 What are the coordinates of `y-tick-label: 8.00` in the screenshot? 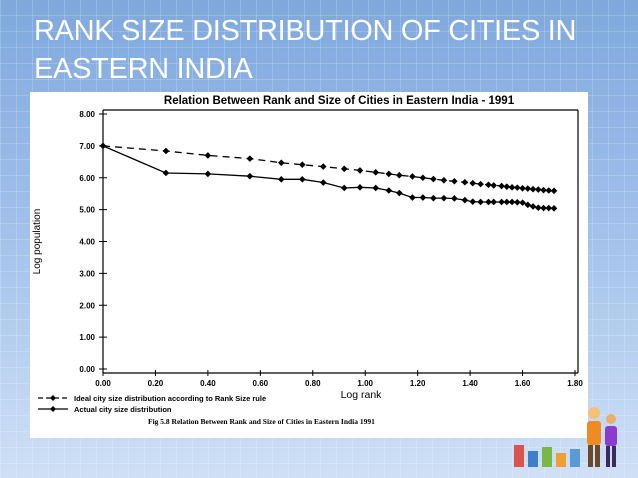 It's located at (87, 114).